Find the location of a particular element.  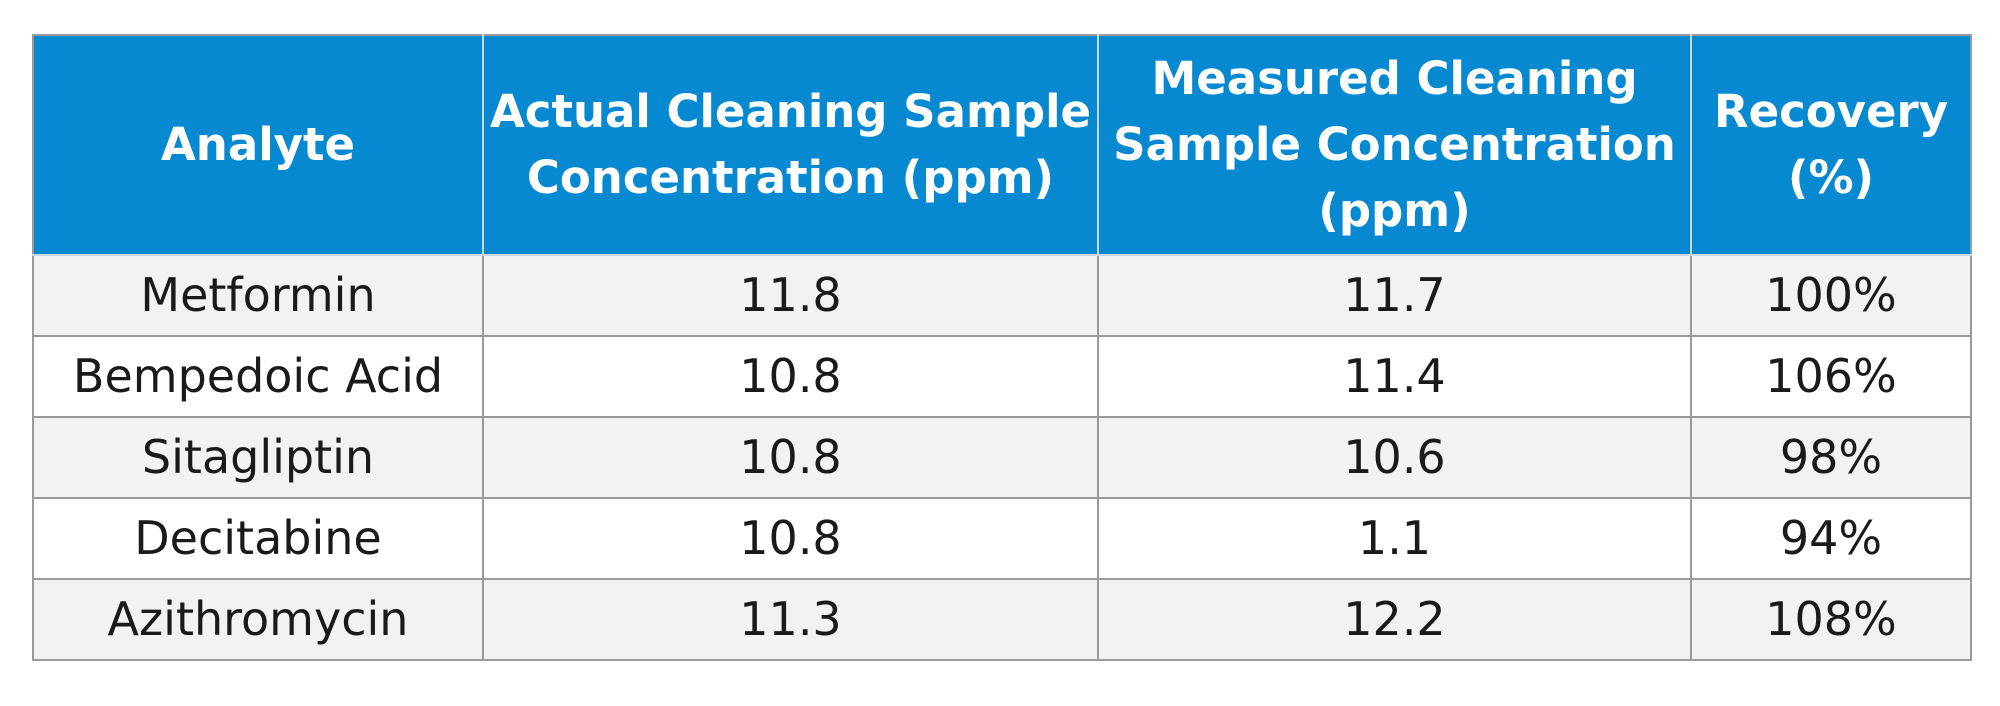

header-recovery-line-2: (%) is located at coordinates (1831, 177).